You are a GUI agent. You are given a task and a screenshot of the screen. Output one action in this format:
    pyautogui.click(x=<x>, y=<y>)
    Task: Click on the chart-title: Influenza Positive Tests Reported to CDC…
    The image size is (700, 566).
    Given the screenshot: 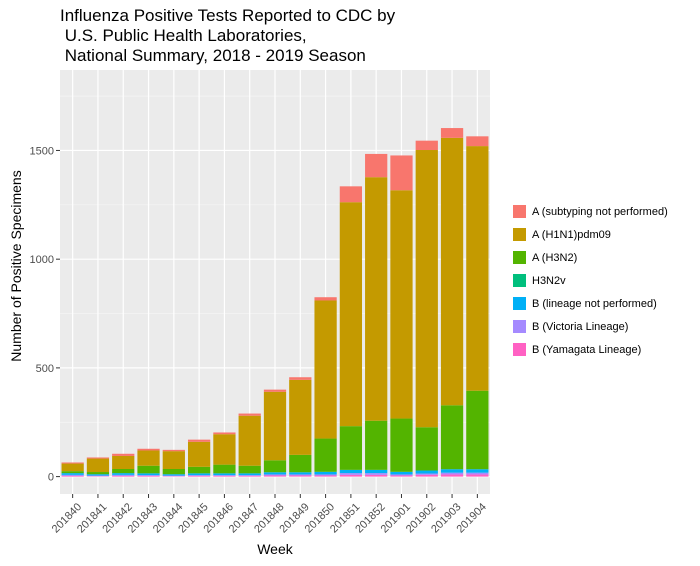 What is the action you would take?
    pyautogui.click(x=228, y=35)
    